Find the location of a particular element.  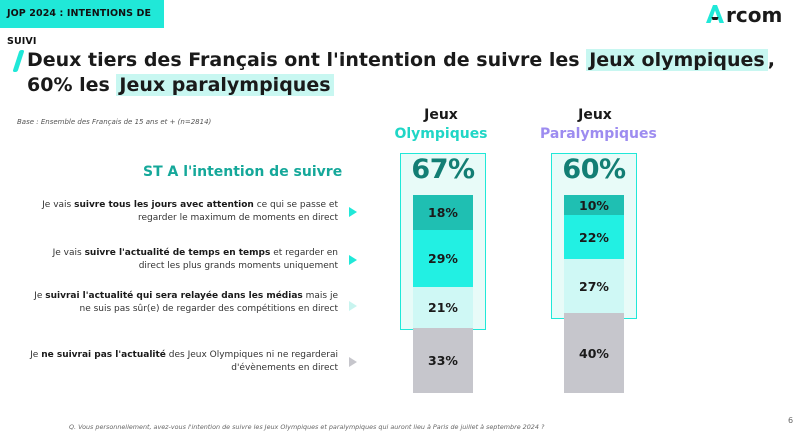

arcom-logo: rcom is located at coordinates (749, 14).